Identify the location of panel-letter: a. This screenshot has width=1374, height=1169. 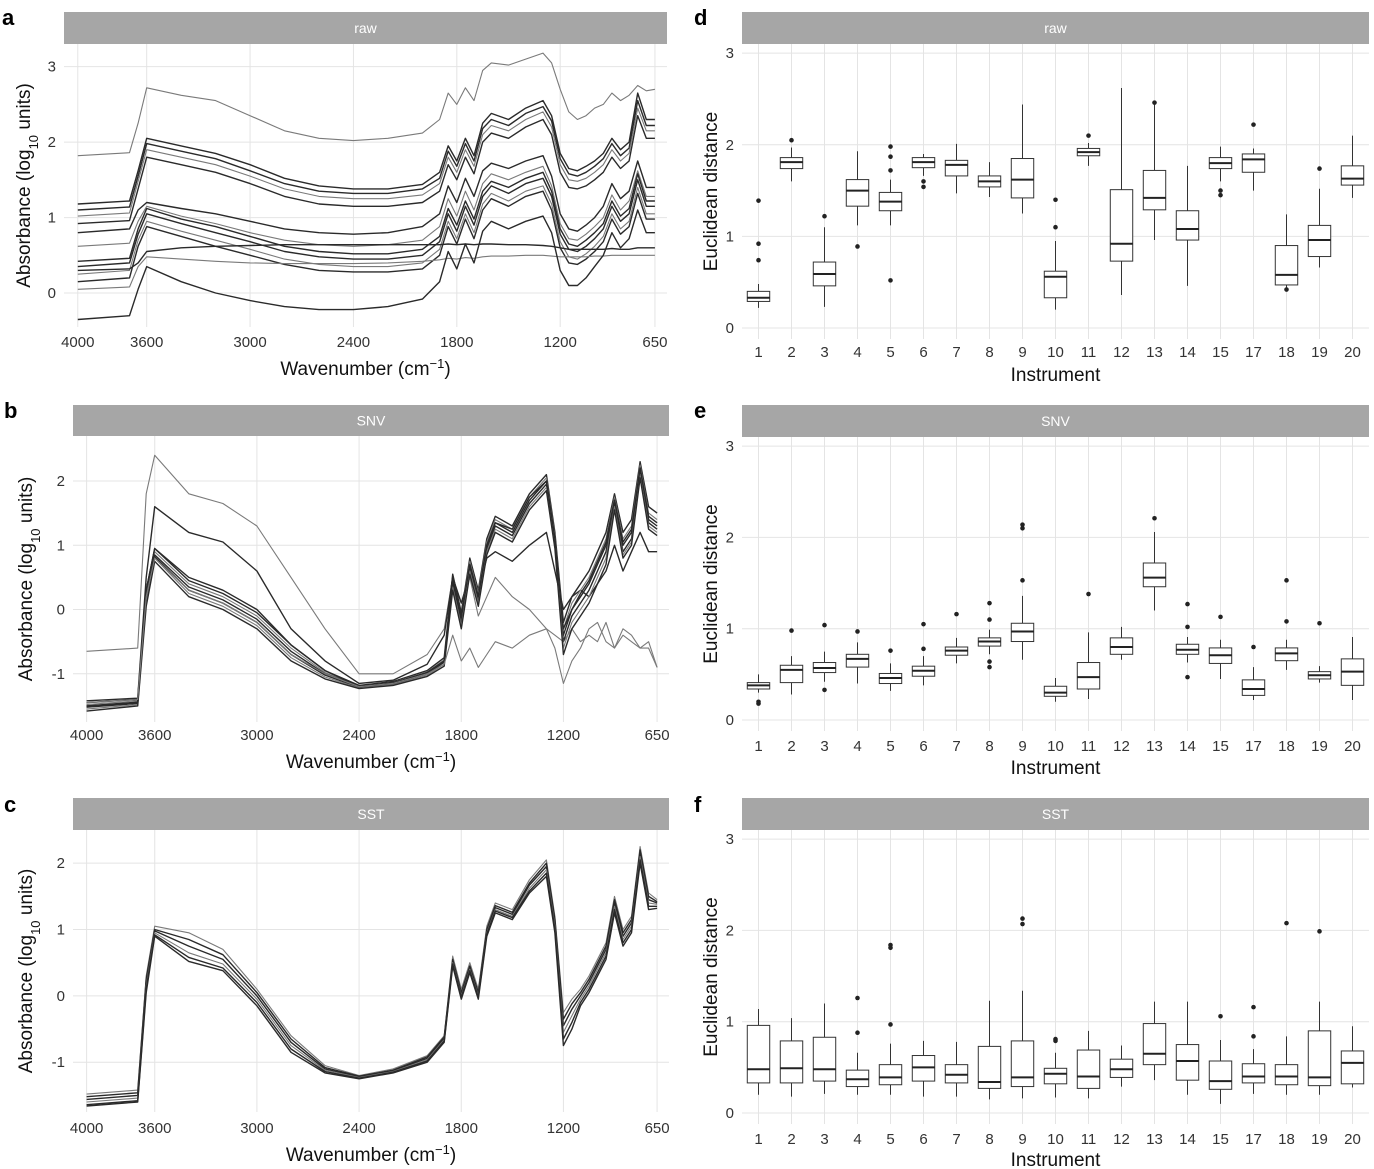
(8, 17).